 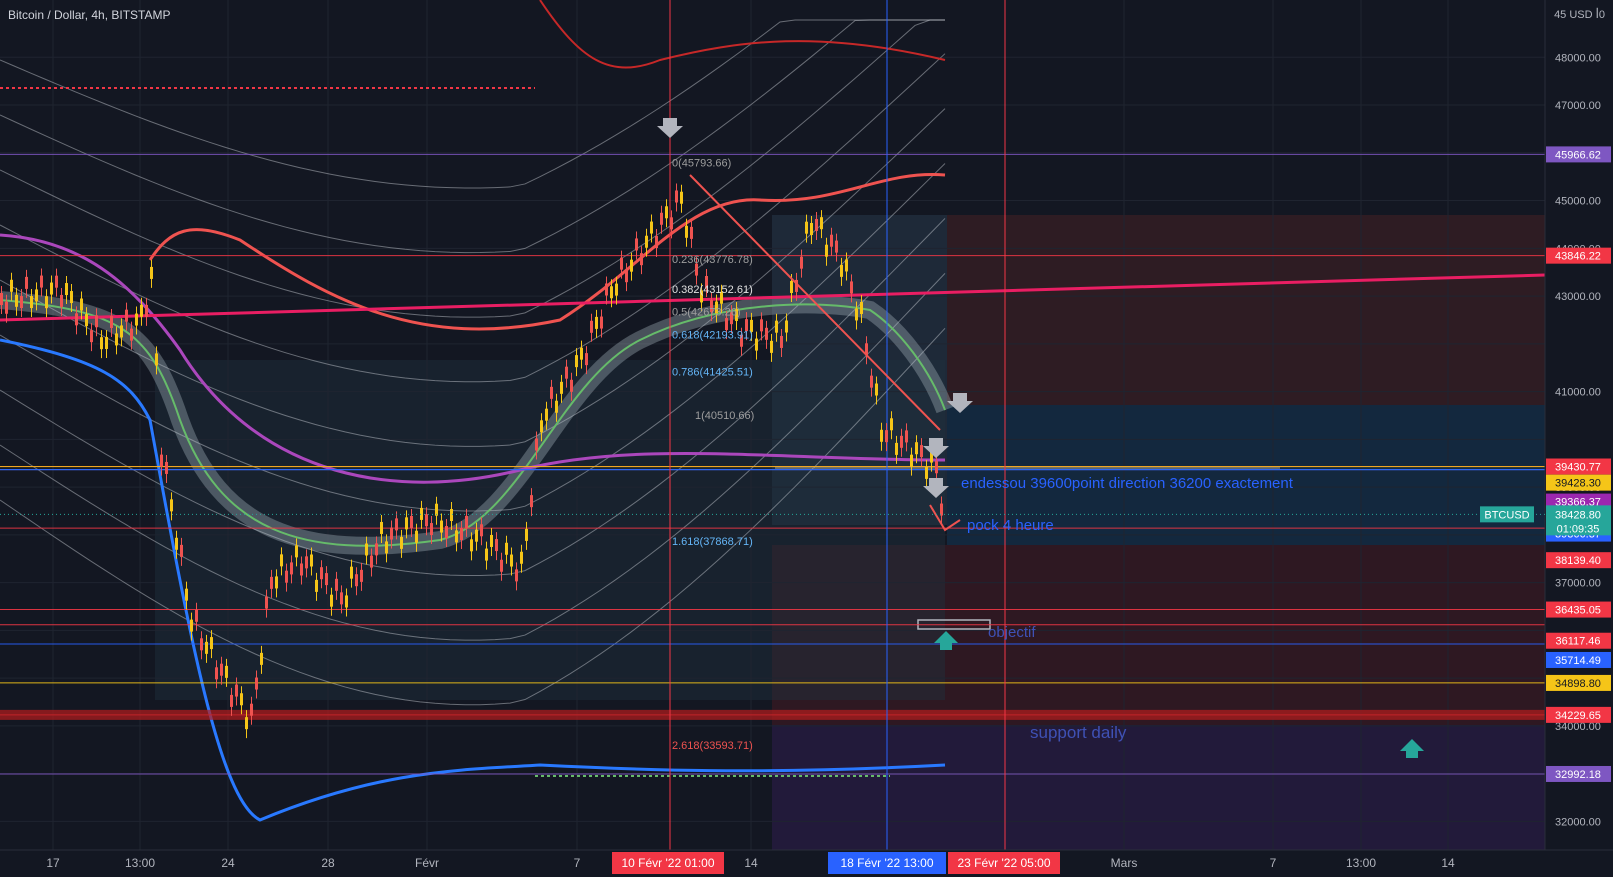 What do you see at coordinates (427, 863) in the screenshot?
I see `x-tick-label: Févr` at bounding box center [427, 863].